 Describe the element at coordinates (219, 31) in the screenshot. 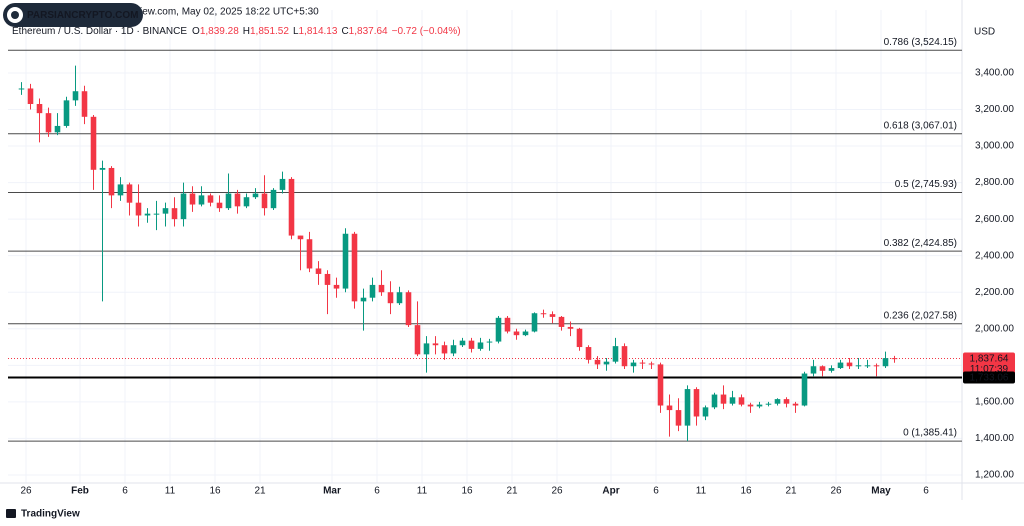

I see `legend-value: 1,839.28` at that location.